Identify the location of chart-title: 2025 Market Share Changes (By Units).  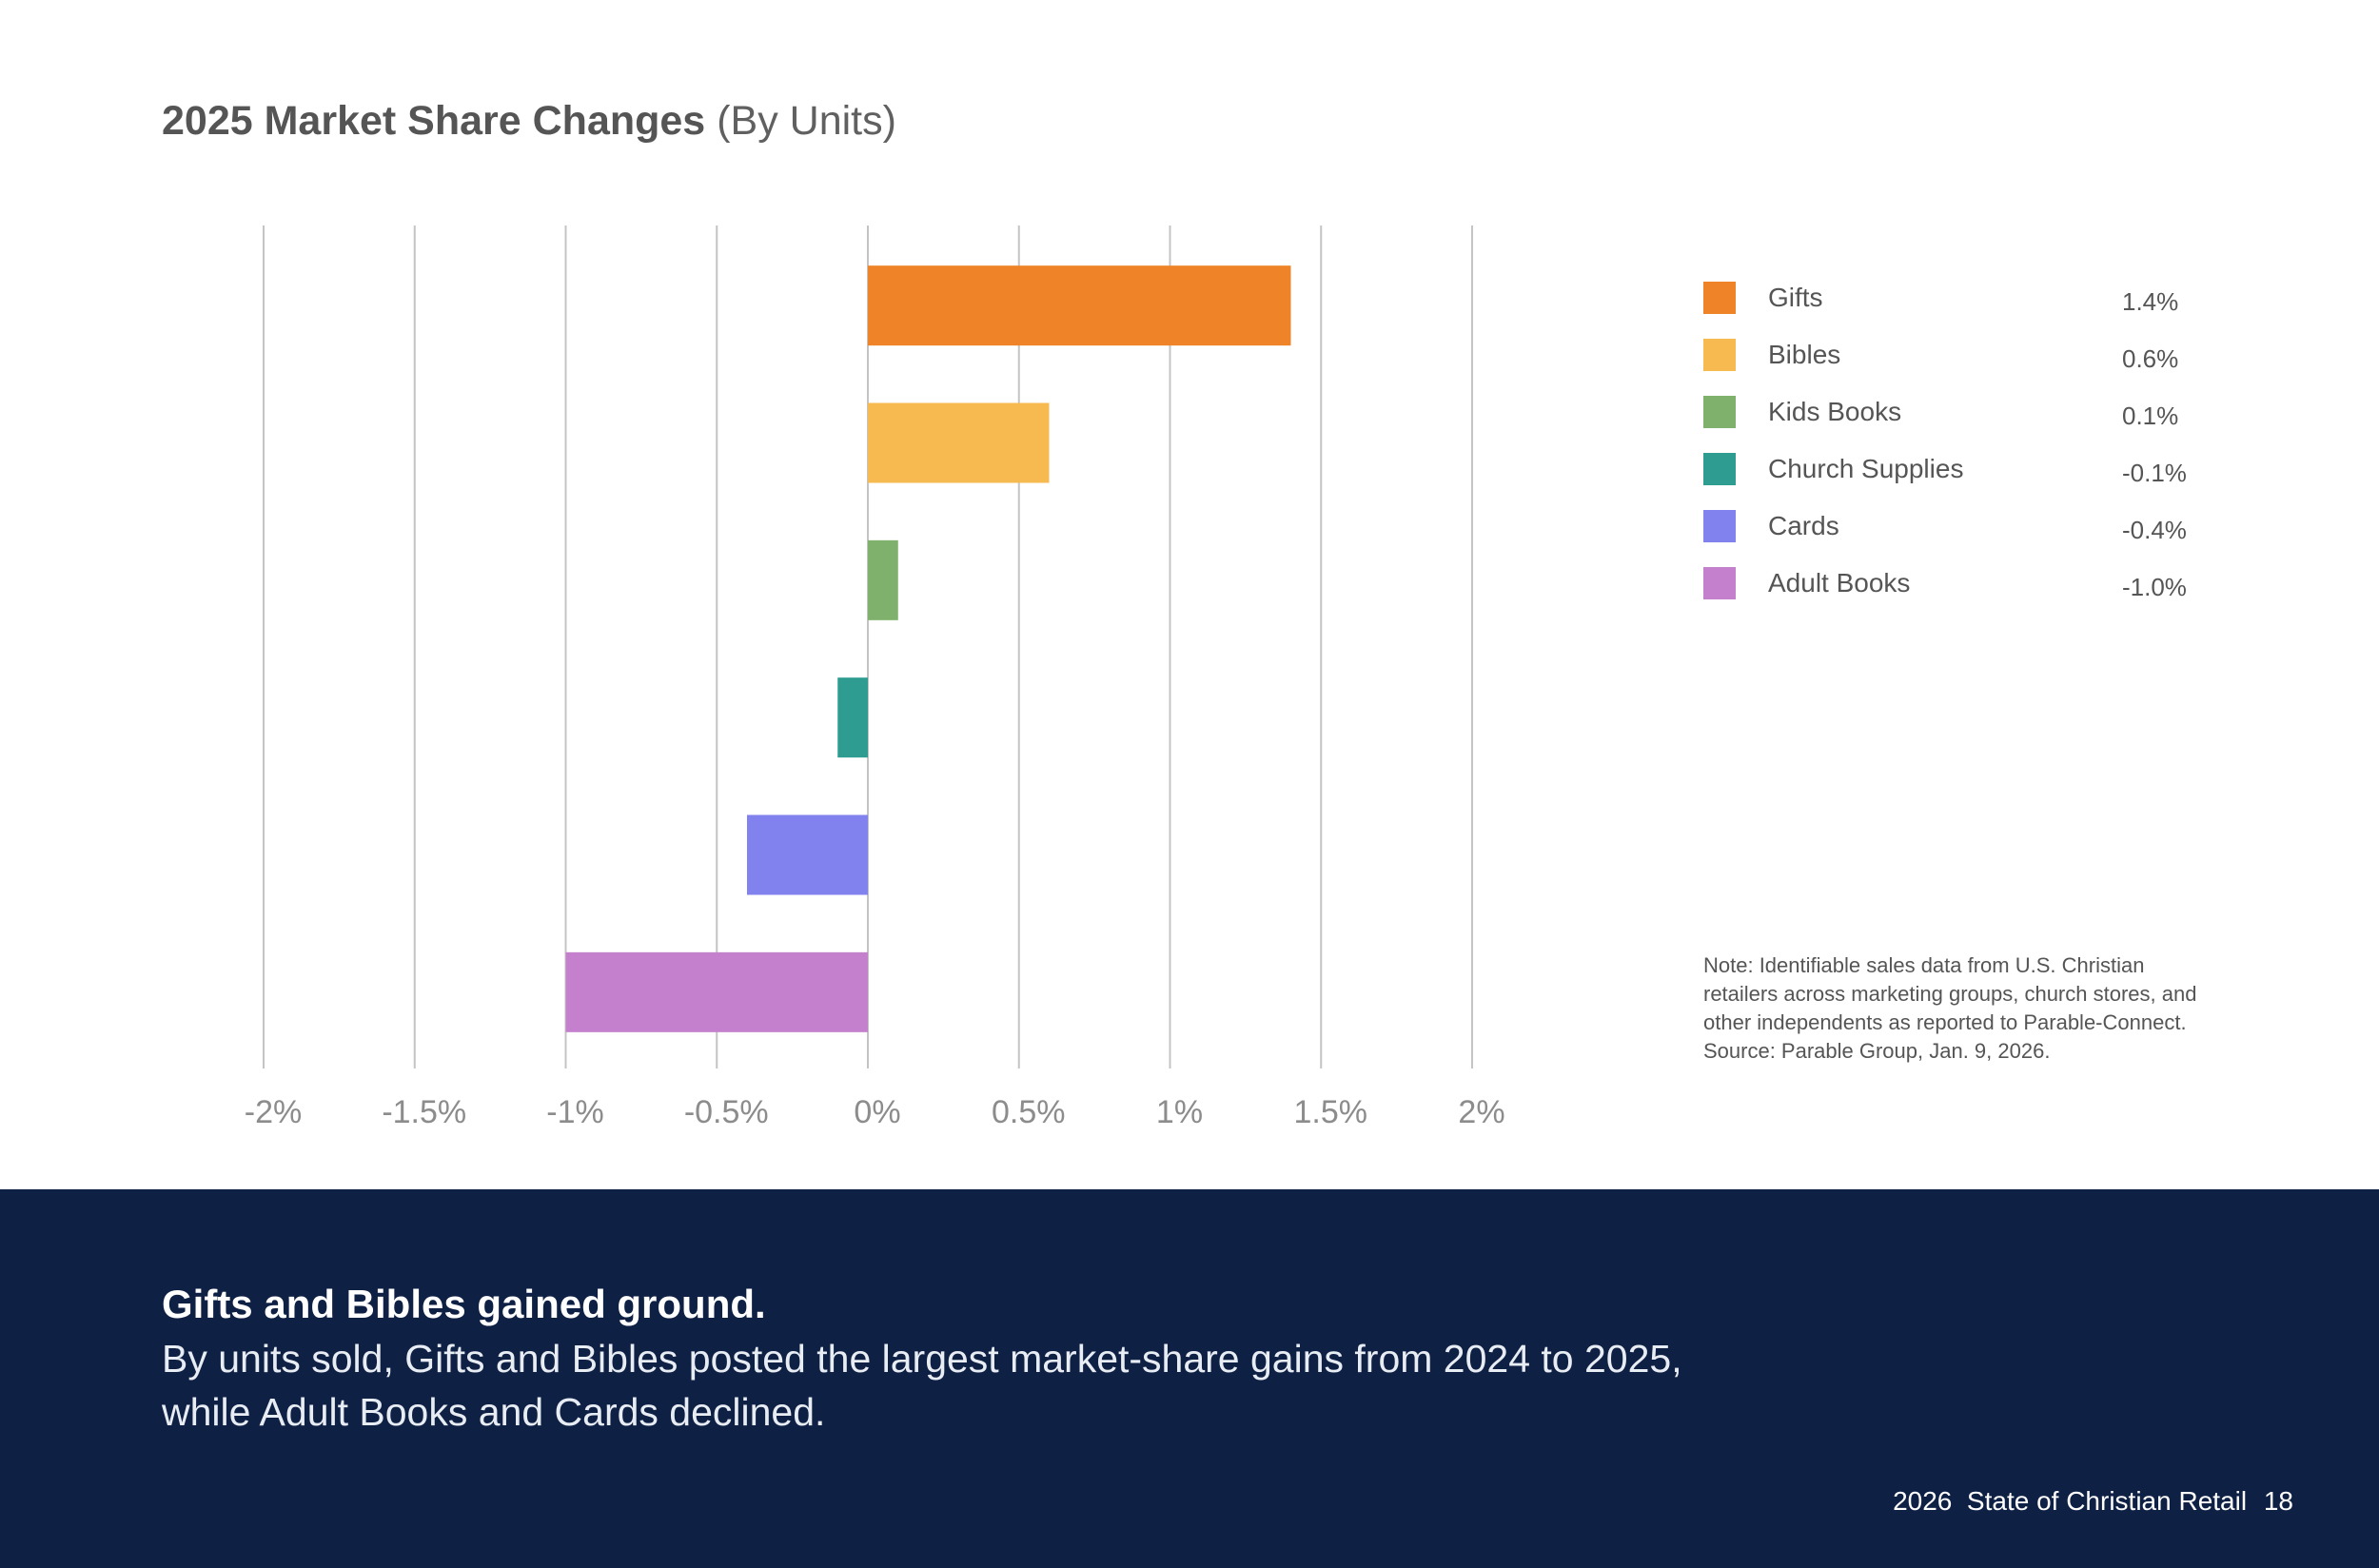
(529, 121).